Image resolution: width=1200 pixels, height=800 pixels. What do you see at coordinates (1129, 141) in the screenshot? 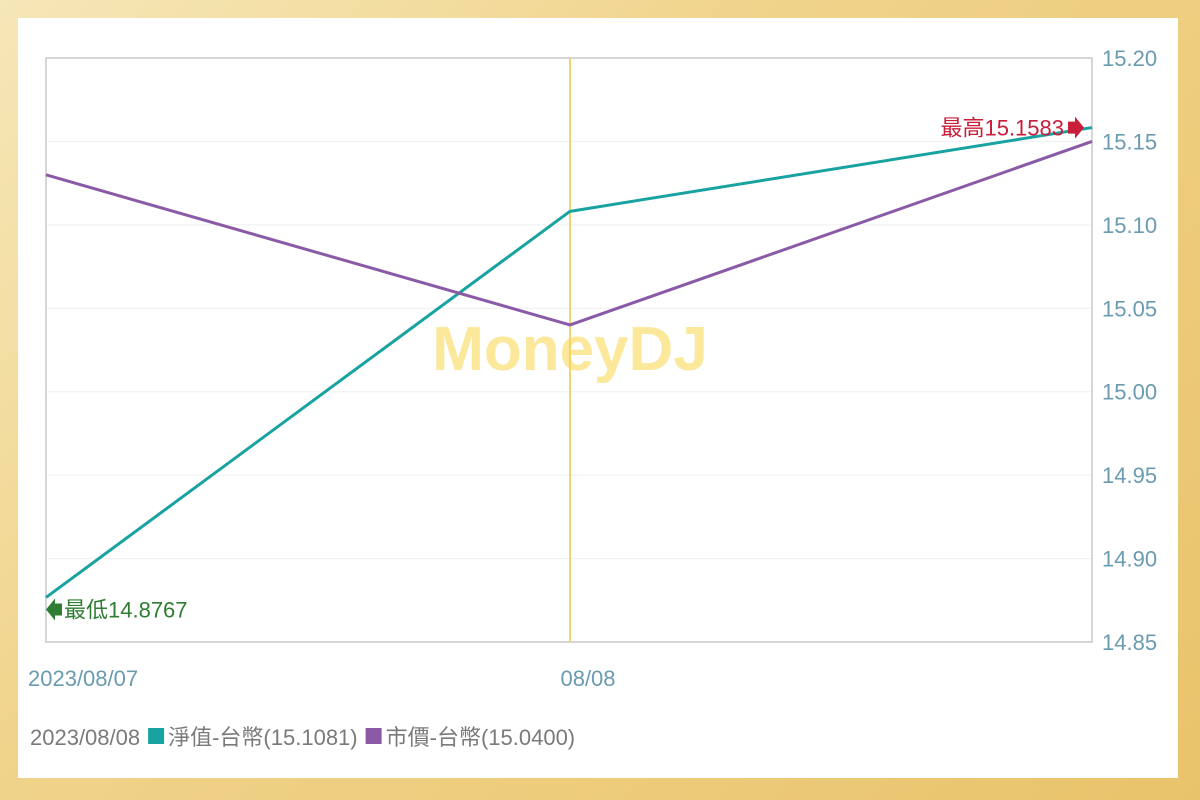
I see `y-tick-label: 15.15` at bounding box center [1129, 141].